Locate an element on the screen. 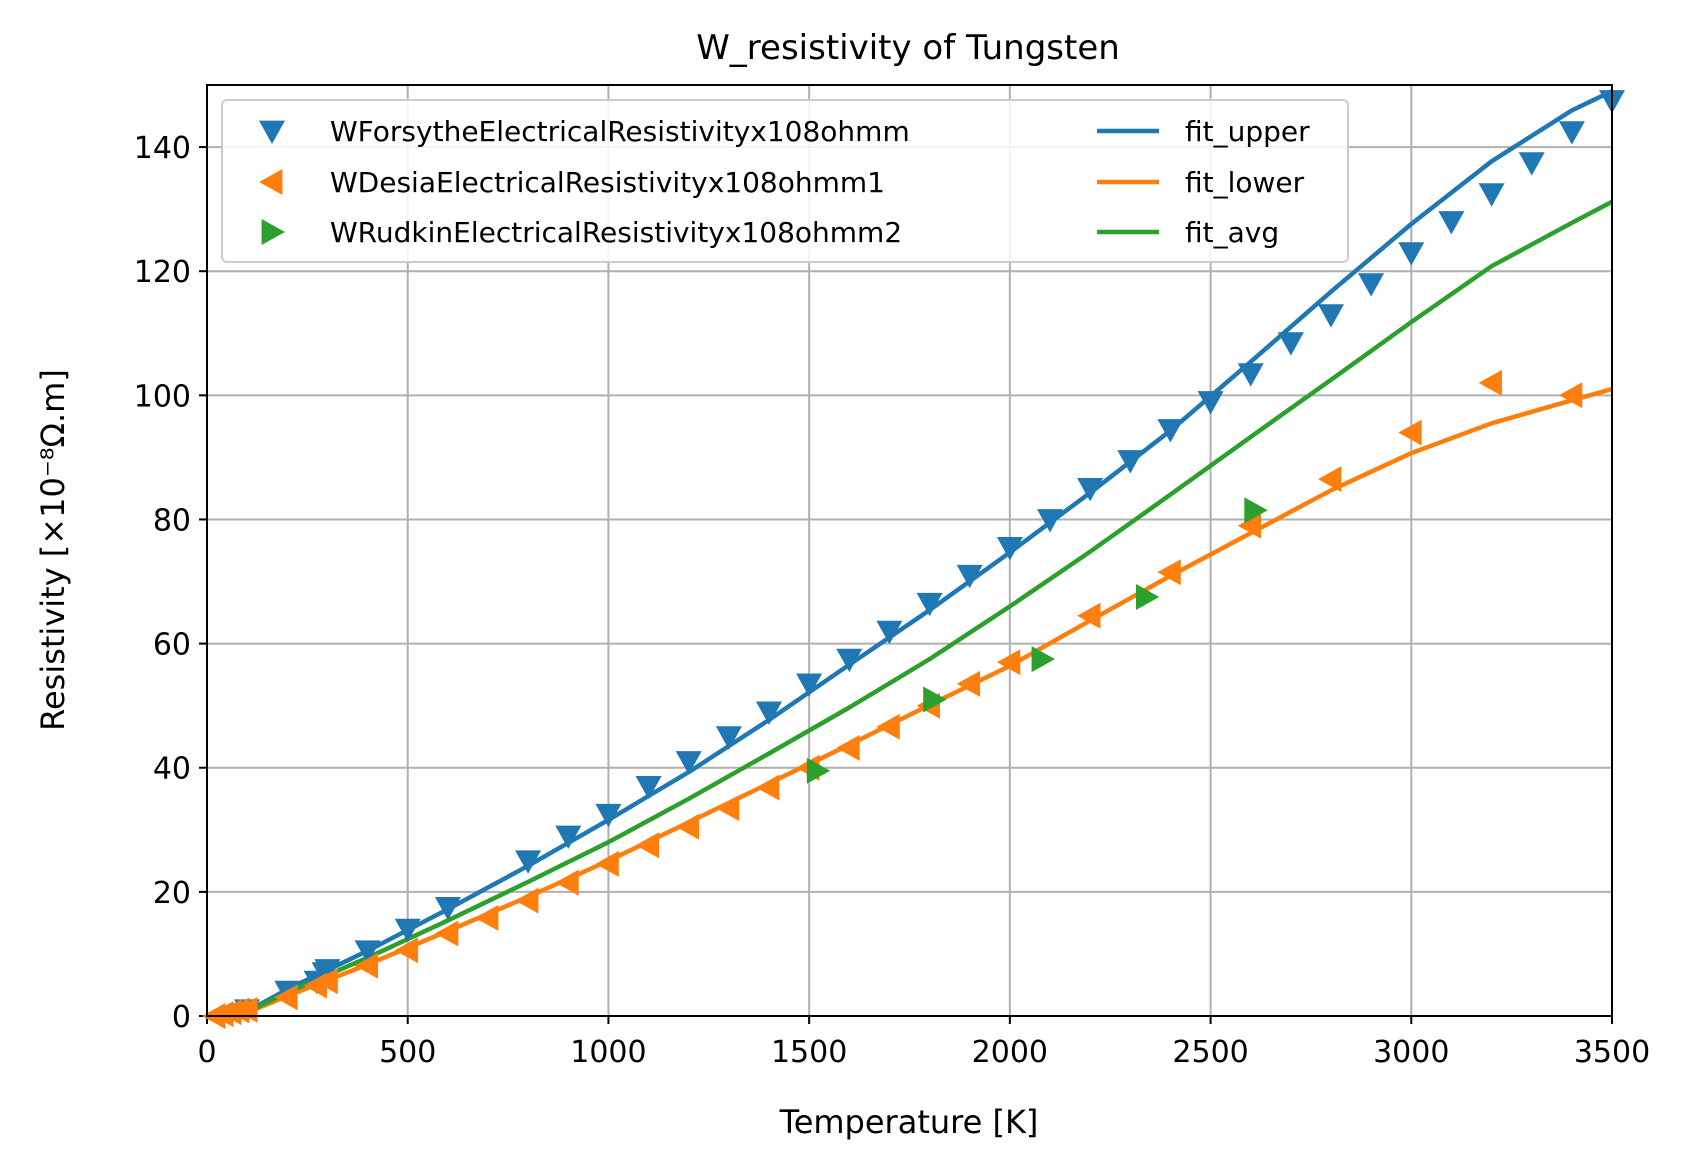 This screenshot has height=1165, width=1683. legend-label: fit_upper is located at coordinates (1247, 131).